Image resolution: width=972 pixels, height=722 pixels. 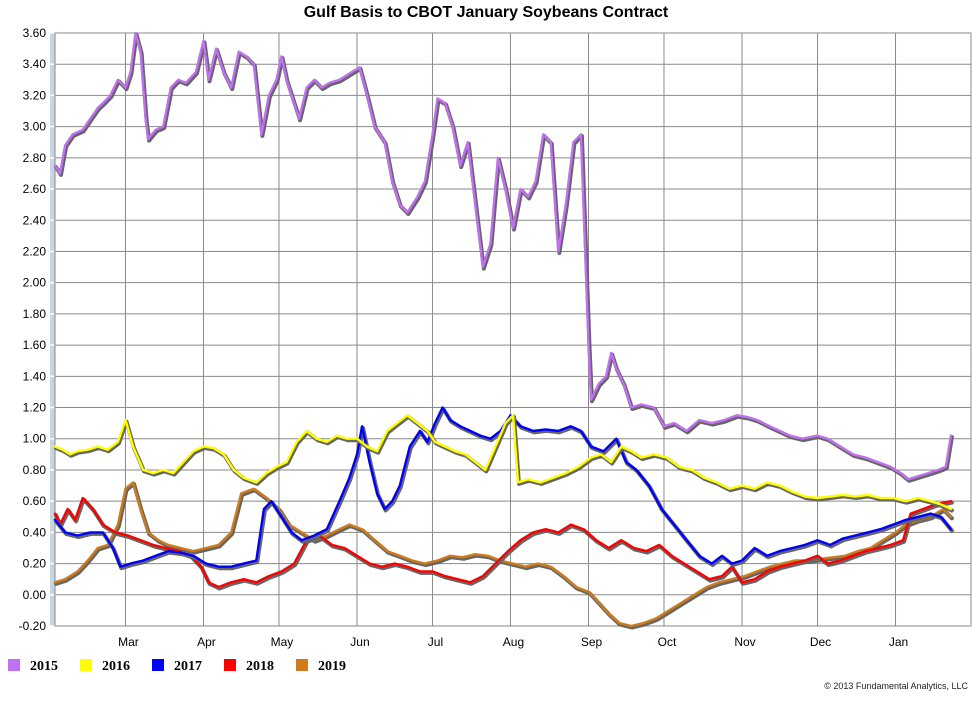 What do you see at coordinates (35, 408) in the screenshot?
I see `y-tick-label: 1.20` at bounding box center [35, 408].